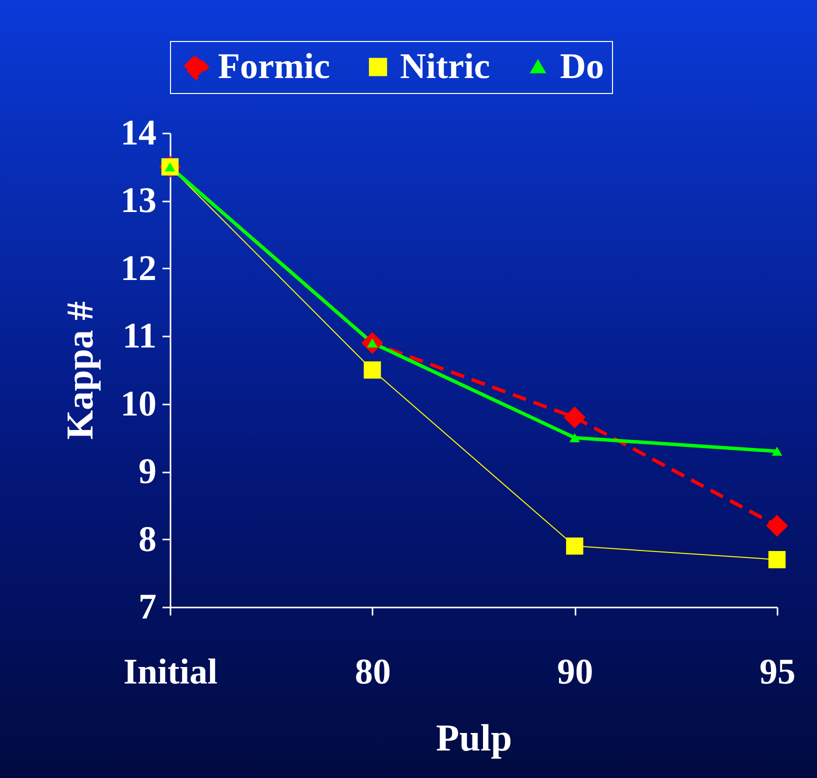 This screenshot has height=778, width=817. Describe the element at coordinates (274, 66) in the screenshot. I see `legend-label: Formic` at that location.